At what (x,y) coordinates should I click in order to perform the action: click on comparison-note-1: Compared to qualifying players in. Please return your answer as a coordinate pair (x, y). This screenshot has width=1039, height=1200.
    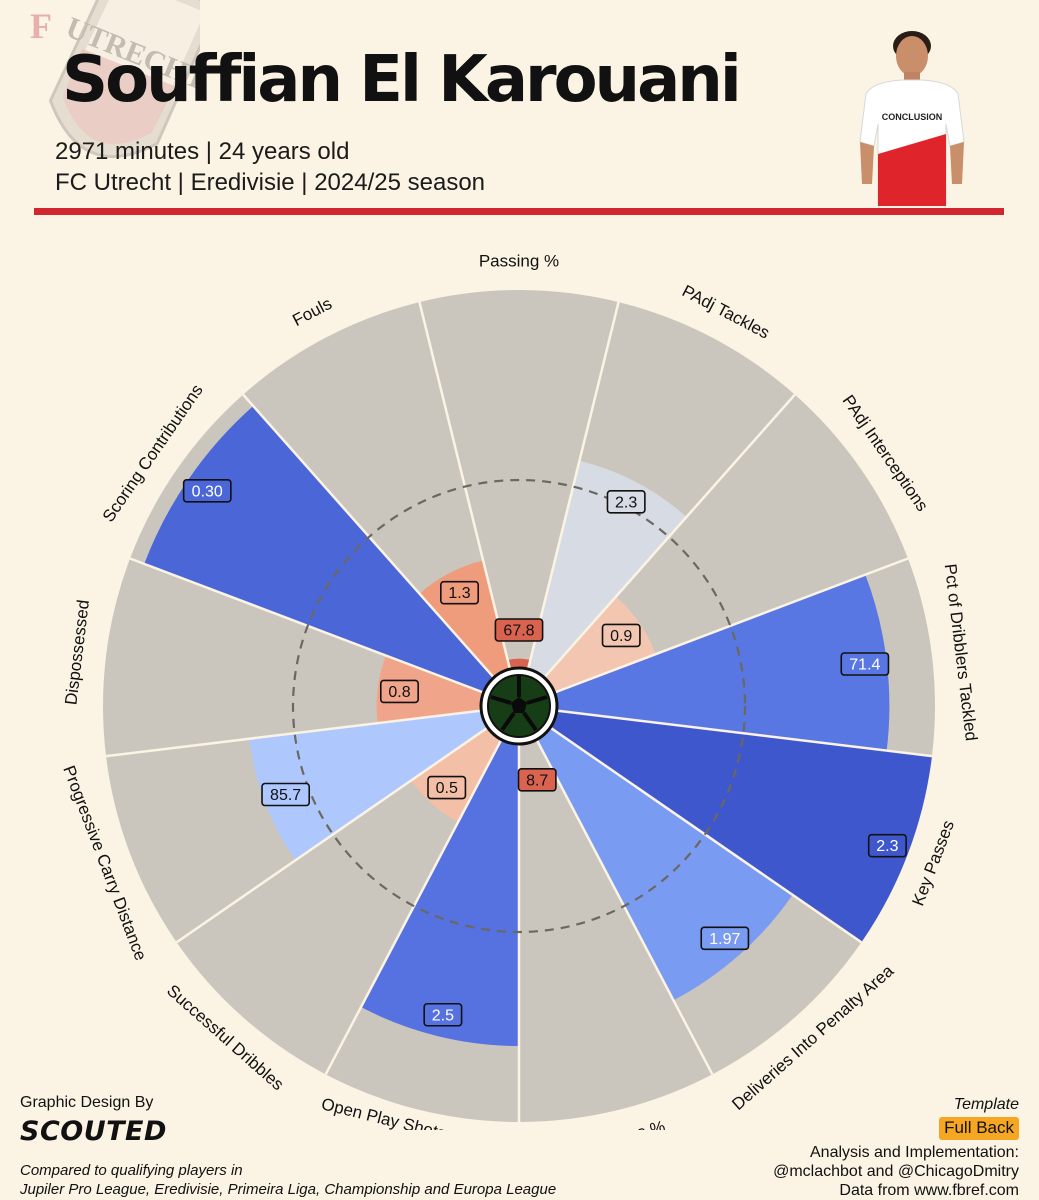
    Looking at the image, I should click on (131, 1170).